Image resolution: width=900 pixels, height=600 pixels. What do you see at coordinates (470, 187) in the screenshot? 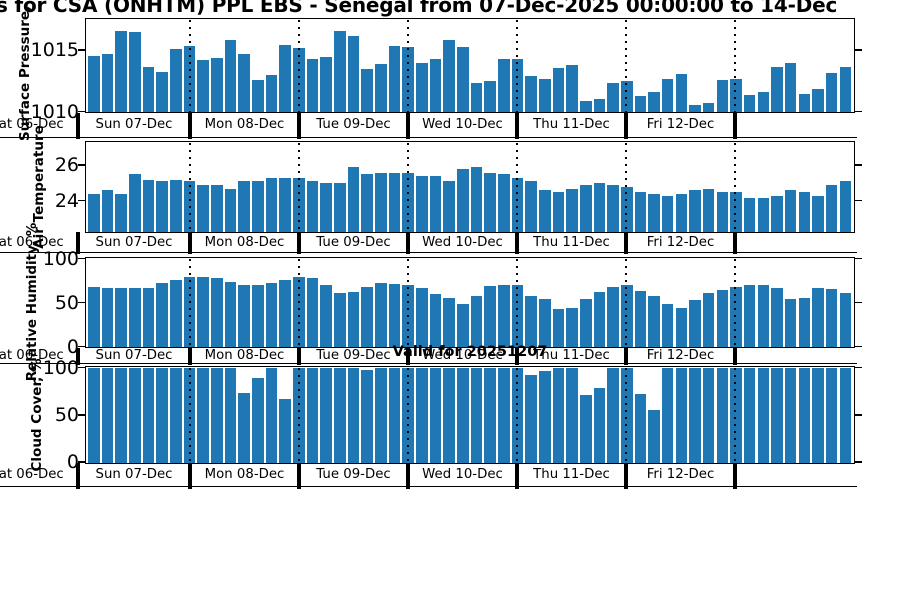
I see `temperature-plot` at bounding box center [470, 187].